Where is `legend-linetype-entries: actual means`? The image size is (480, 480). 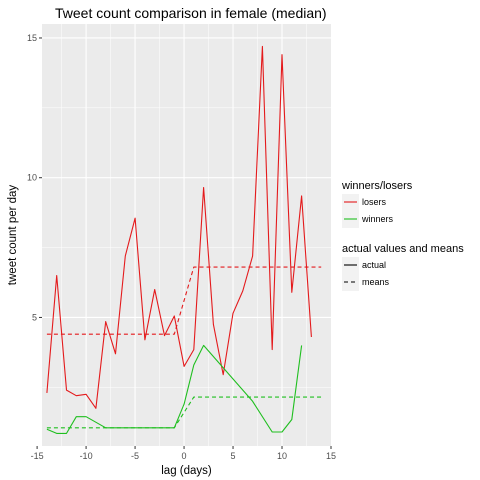
legend-linetype-entries: actual means is located at coordinates (366, 274).